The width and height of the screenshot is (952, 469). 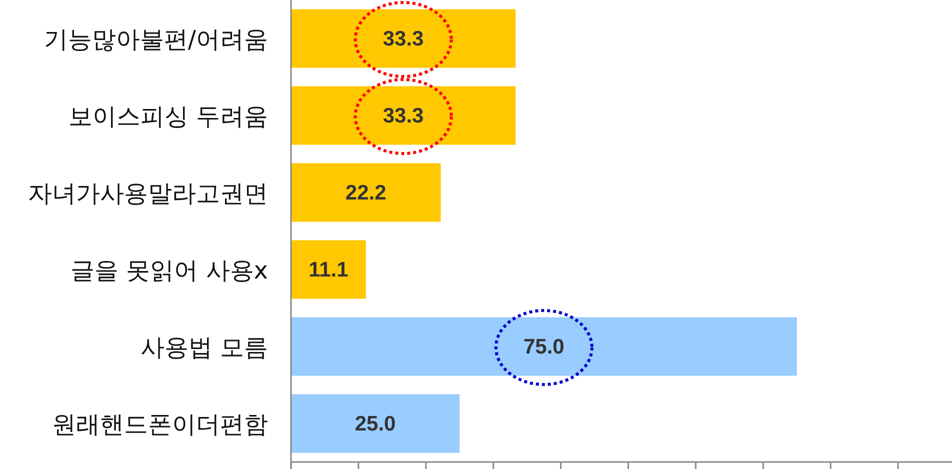 I want to click on data-label: 75.0, so click(x=543, y=347).